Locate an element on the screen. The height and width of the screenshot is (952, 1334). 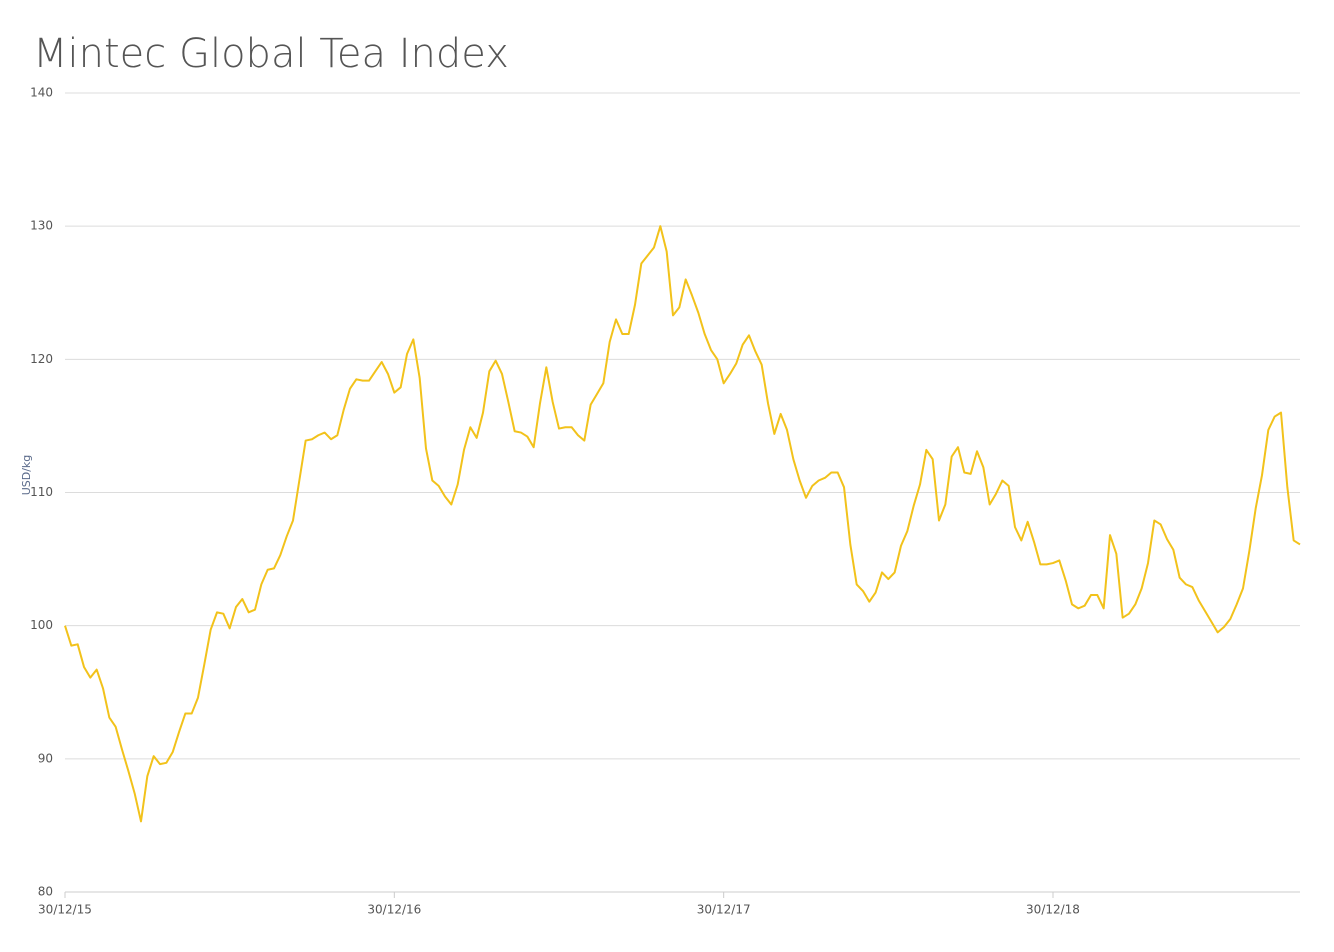
y-tick-label: 140 is located at coordinates (41, 93).